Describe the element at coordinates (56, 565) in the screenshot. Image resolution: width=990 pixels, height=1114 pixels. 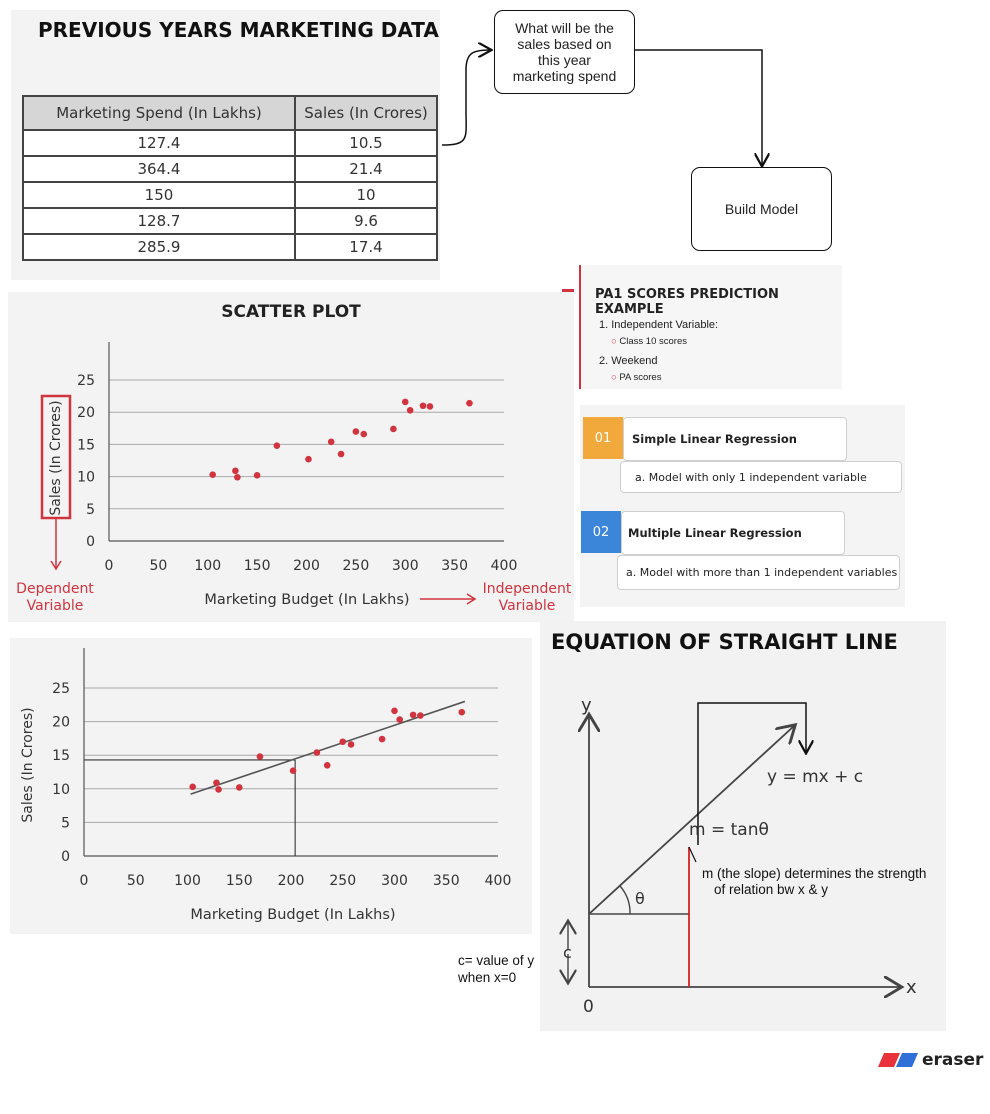
I see `dependent-arrow-head` at that location.